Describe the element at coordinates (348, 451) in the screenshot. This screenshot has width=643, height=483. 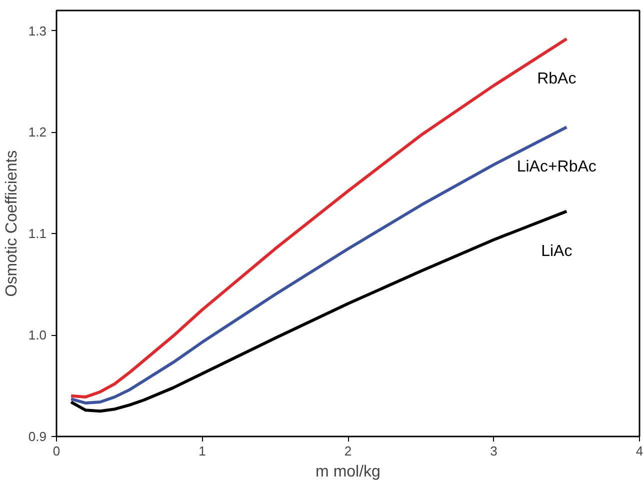
I see `x-tick-label: 2` at that location.